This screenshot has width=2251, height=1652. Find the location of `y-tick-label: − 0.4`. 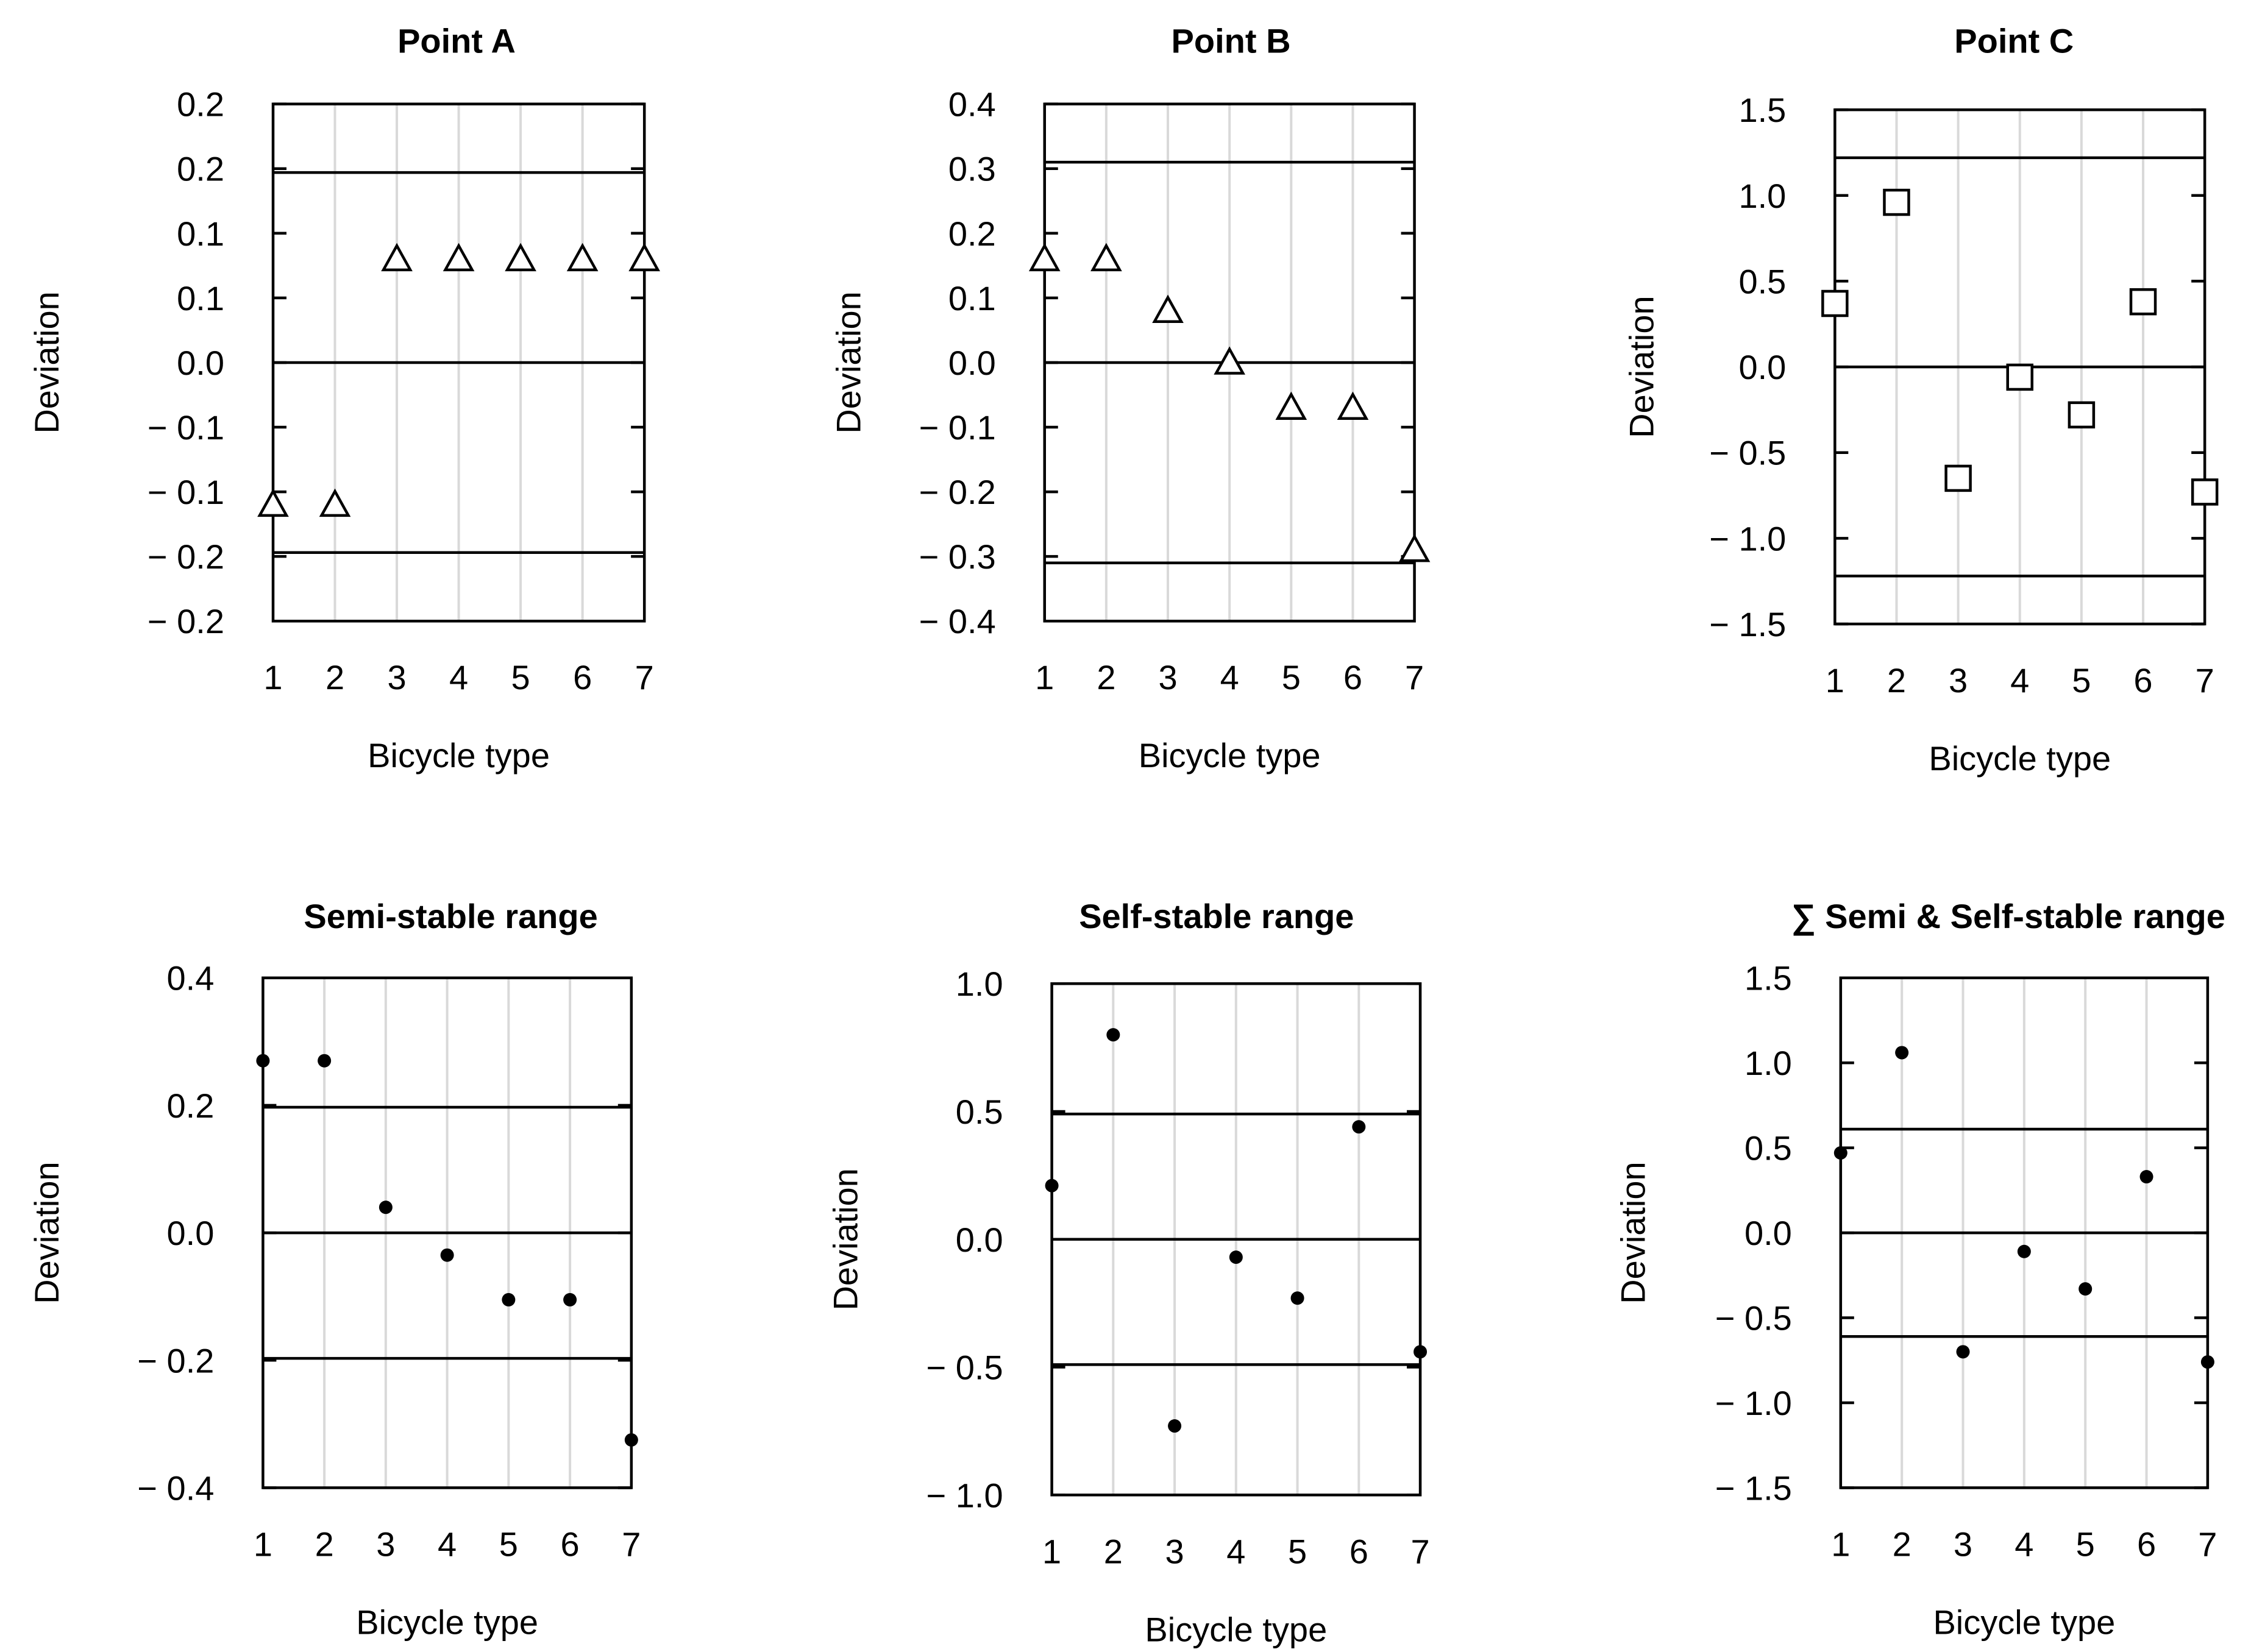

y-tick-label: − 0.4 is located at coordinates (175, 1488).